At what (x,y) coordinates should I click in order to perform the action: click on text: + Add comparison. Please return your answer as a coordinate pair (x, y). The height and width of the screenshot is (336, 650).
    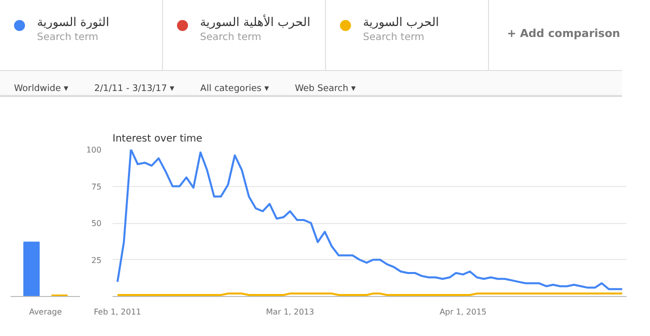
    Looking at the image, I should click on (563, 34).